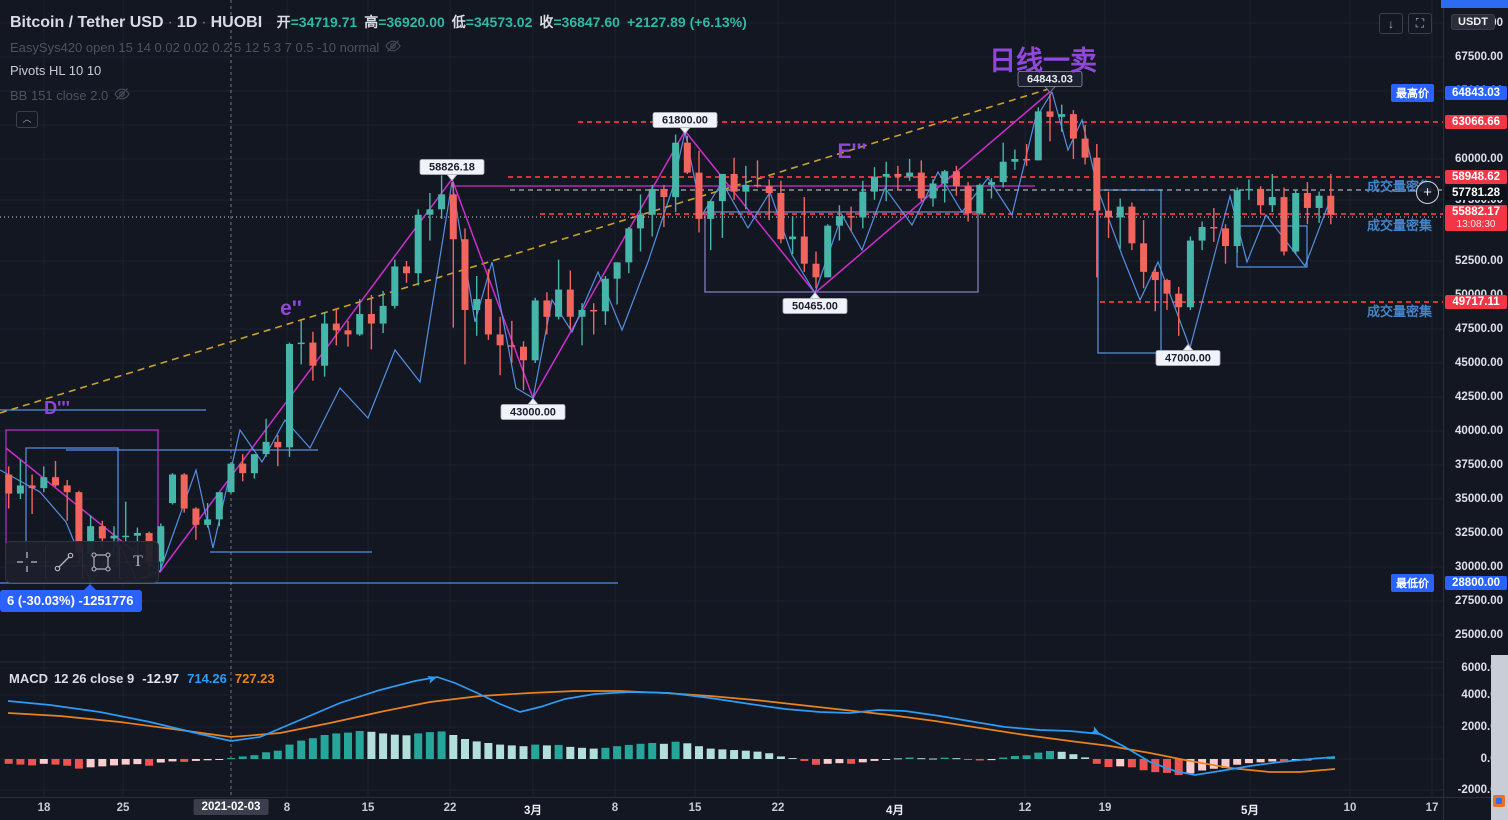 This screenshot has width=1508, height=820. Describe the element at coordinates (533, 413) in the screenshot. I see `svg-text: 43000.00` at that location.